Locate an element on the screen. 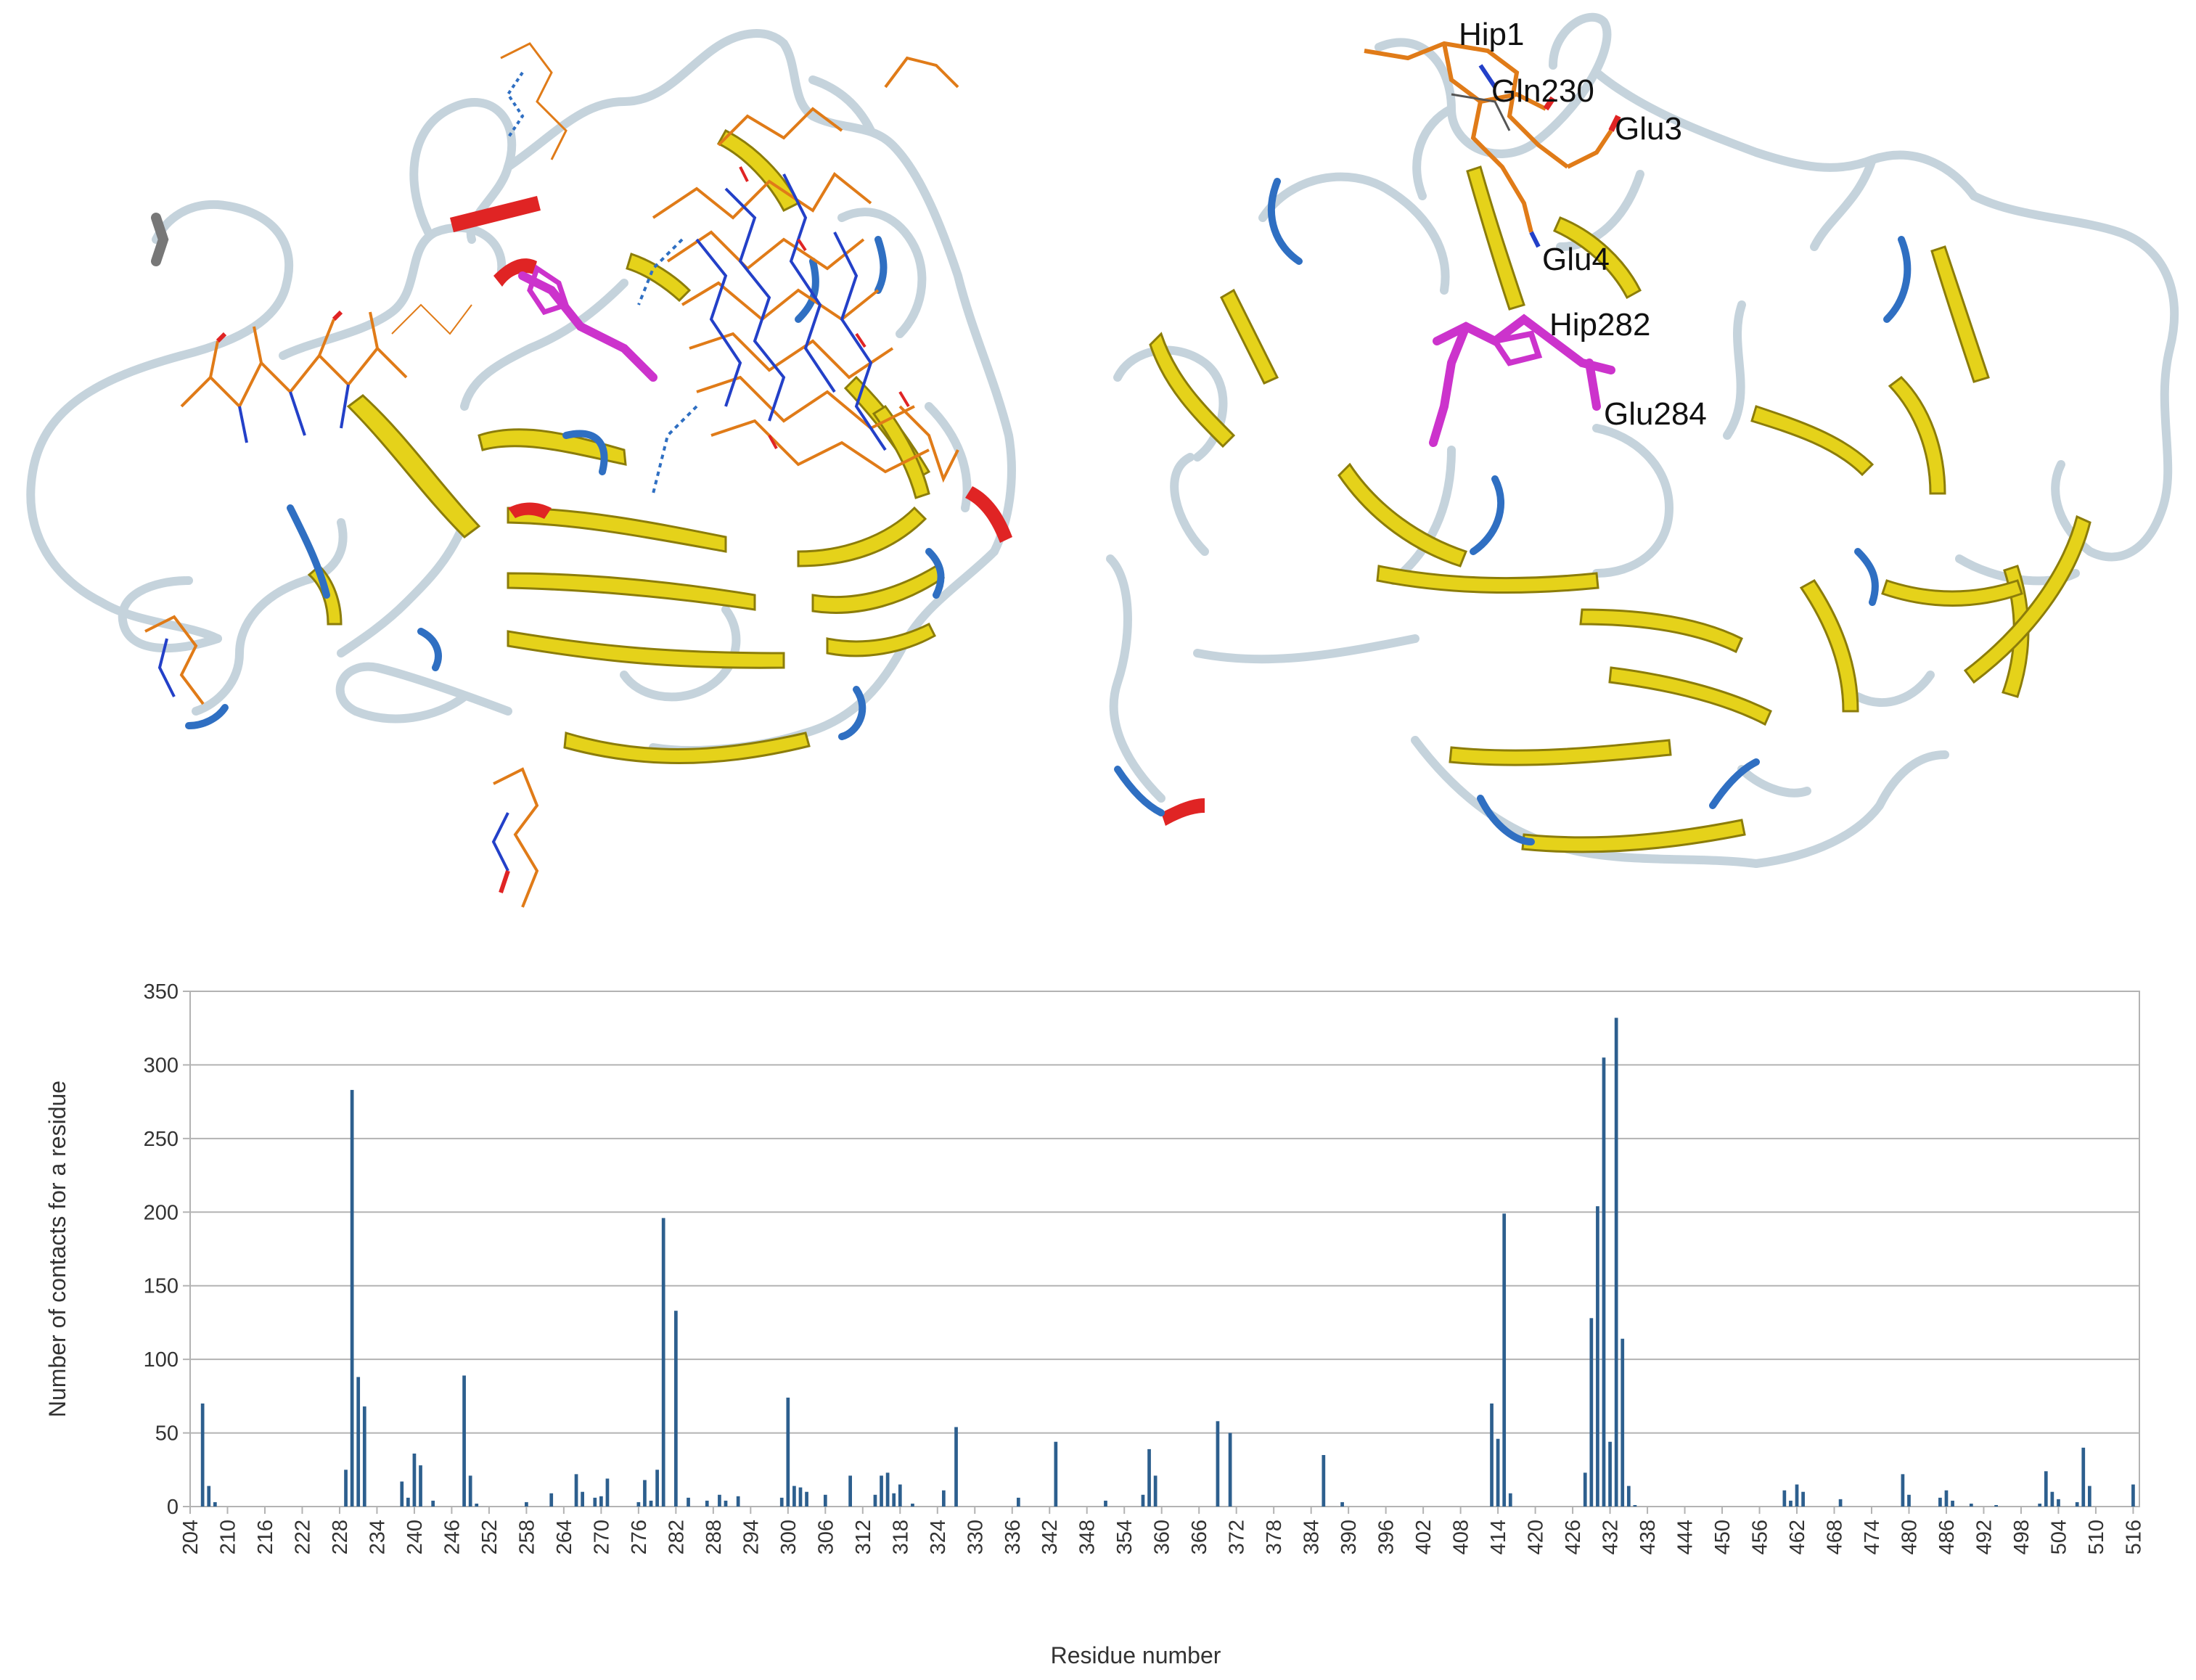 The image size is (2196, 1680). x-tick-label: 306 is located at coordinates (825, 1537).